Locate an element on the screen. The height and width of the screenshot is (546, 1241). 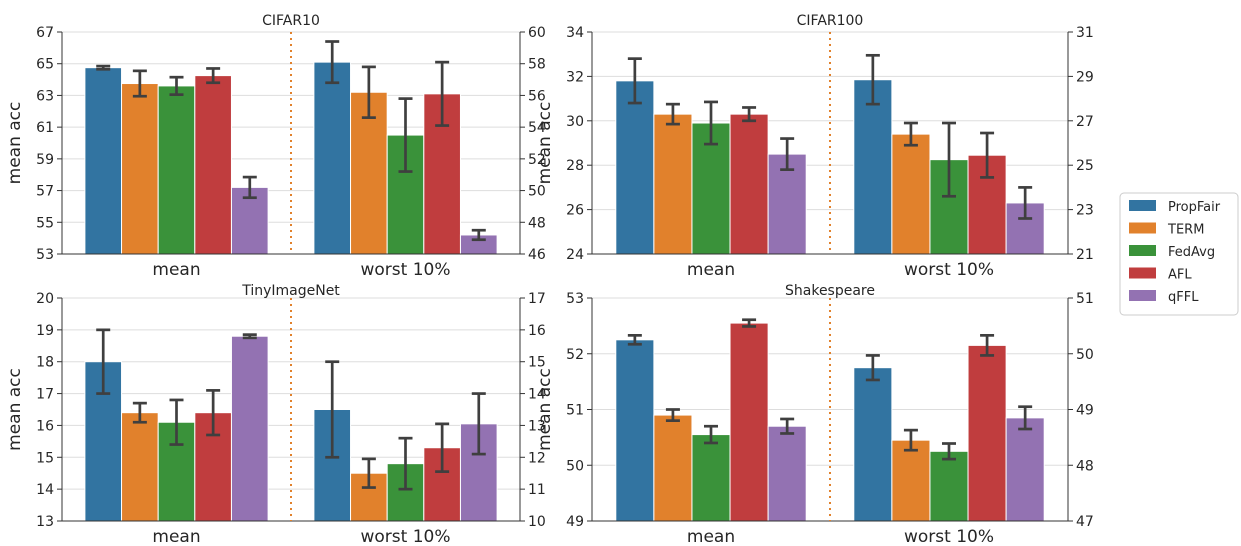
y2-tick-label: 58 is located at coordinates (537, 65).